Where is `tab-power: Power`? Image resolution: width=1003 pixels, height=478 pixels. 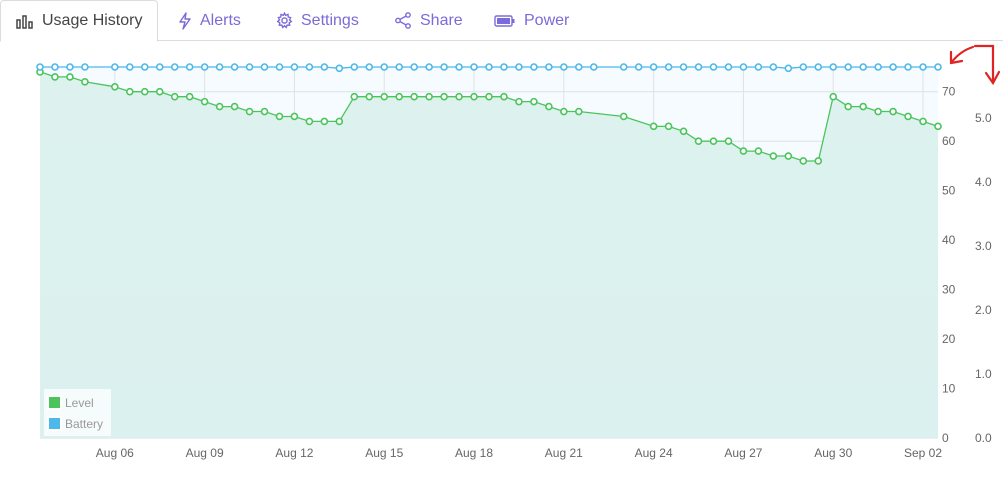
tab-power: Power is located at coordinates (531, 20).